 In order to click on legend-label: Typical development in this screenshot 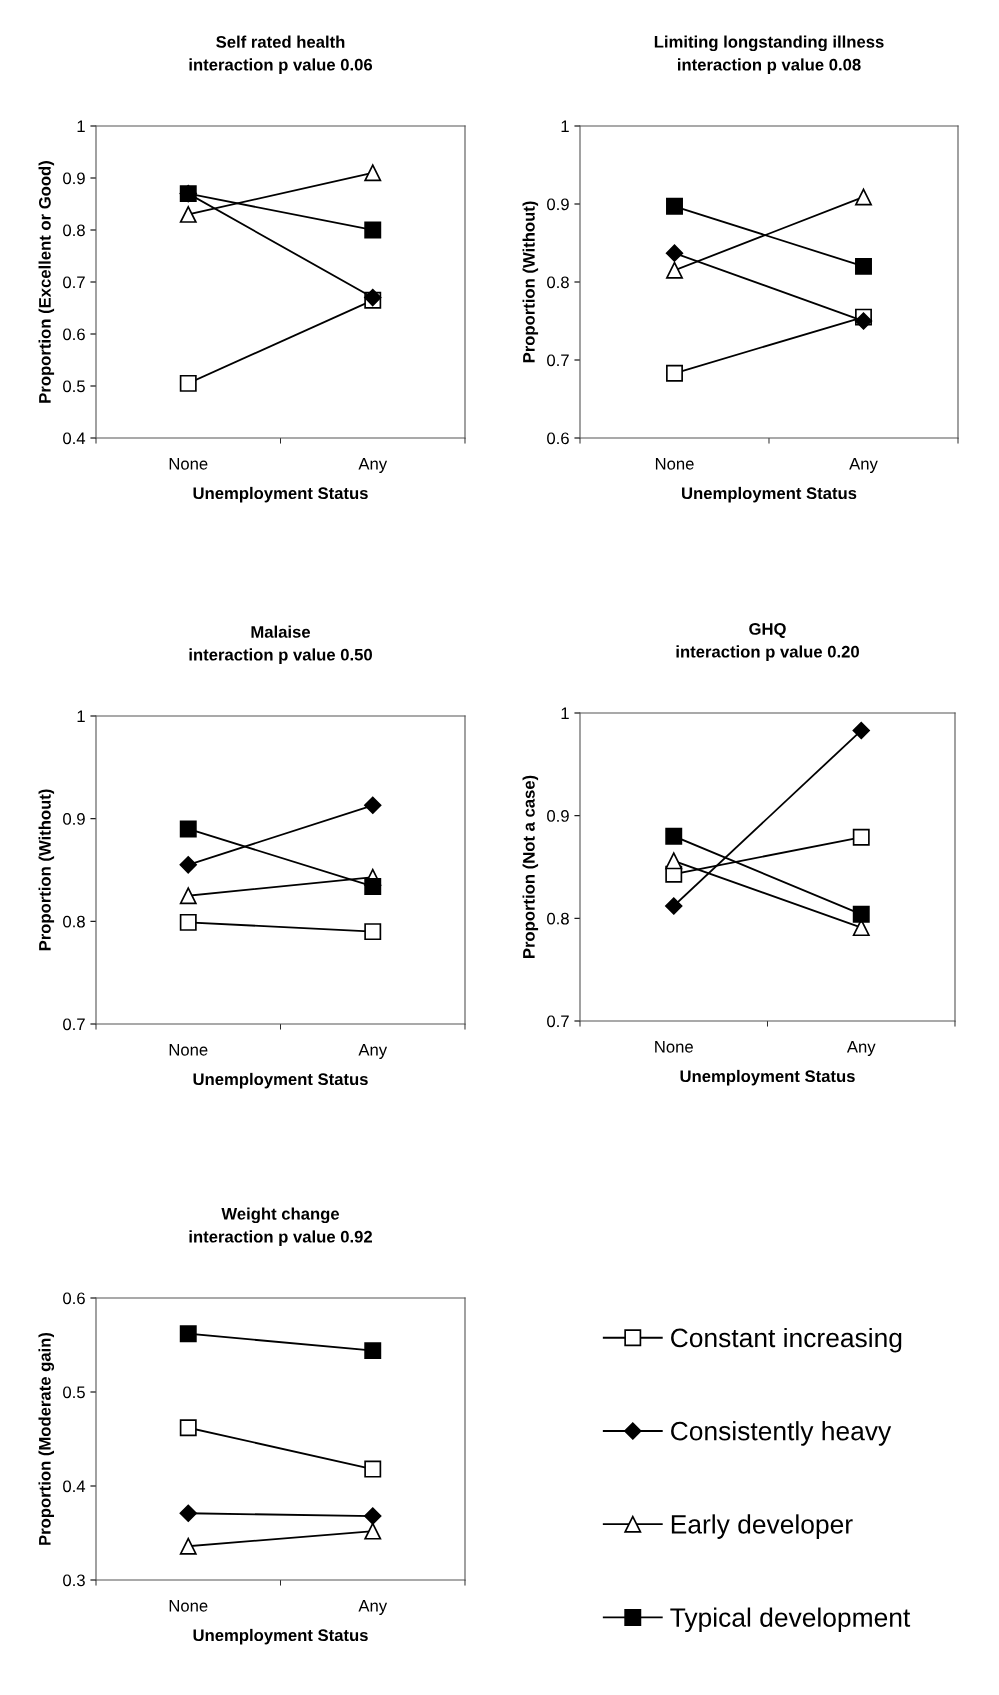, I will do `click(790, 1620)`.